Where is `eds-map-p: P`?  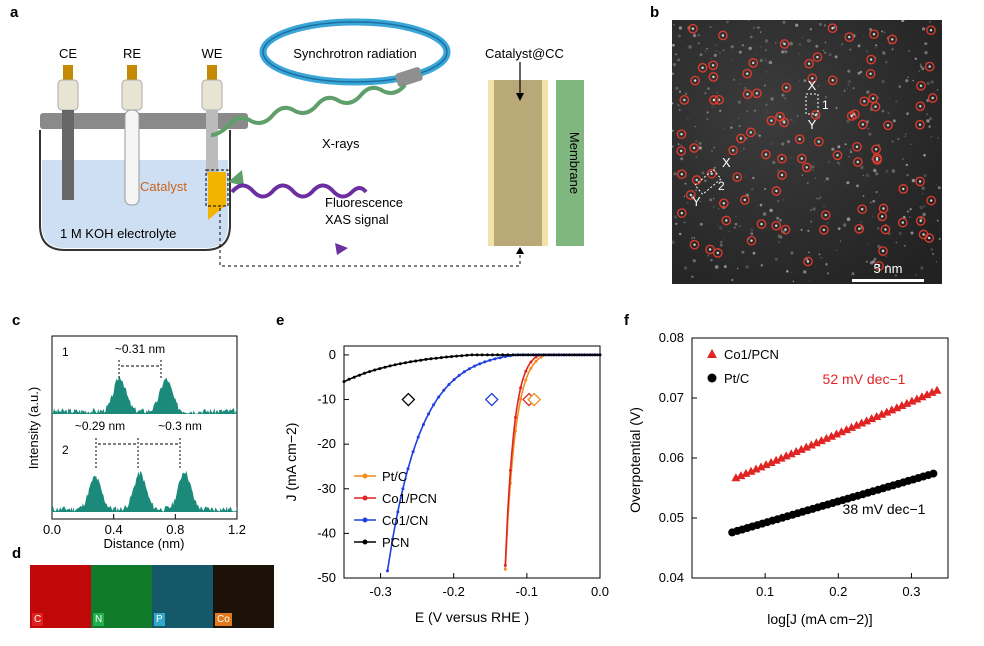 eds-map-p: P is located at coordinates (182, 596).